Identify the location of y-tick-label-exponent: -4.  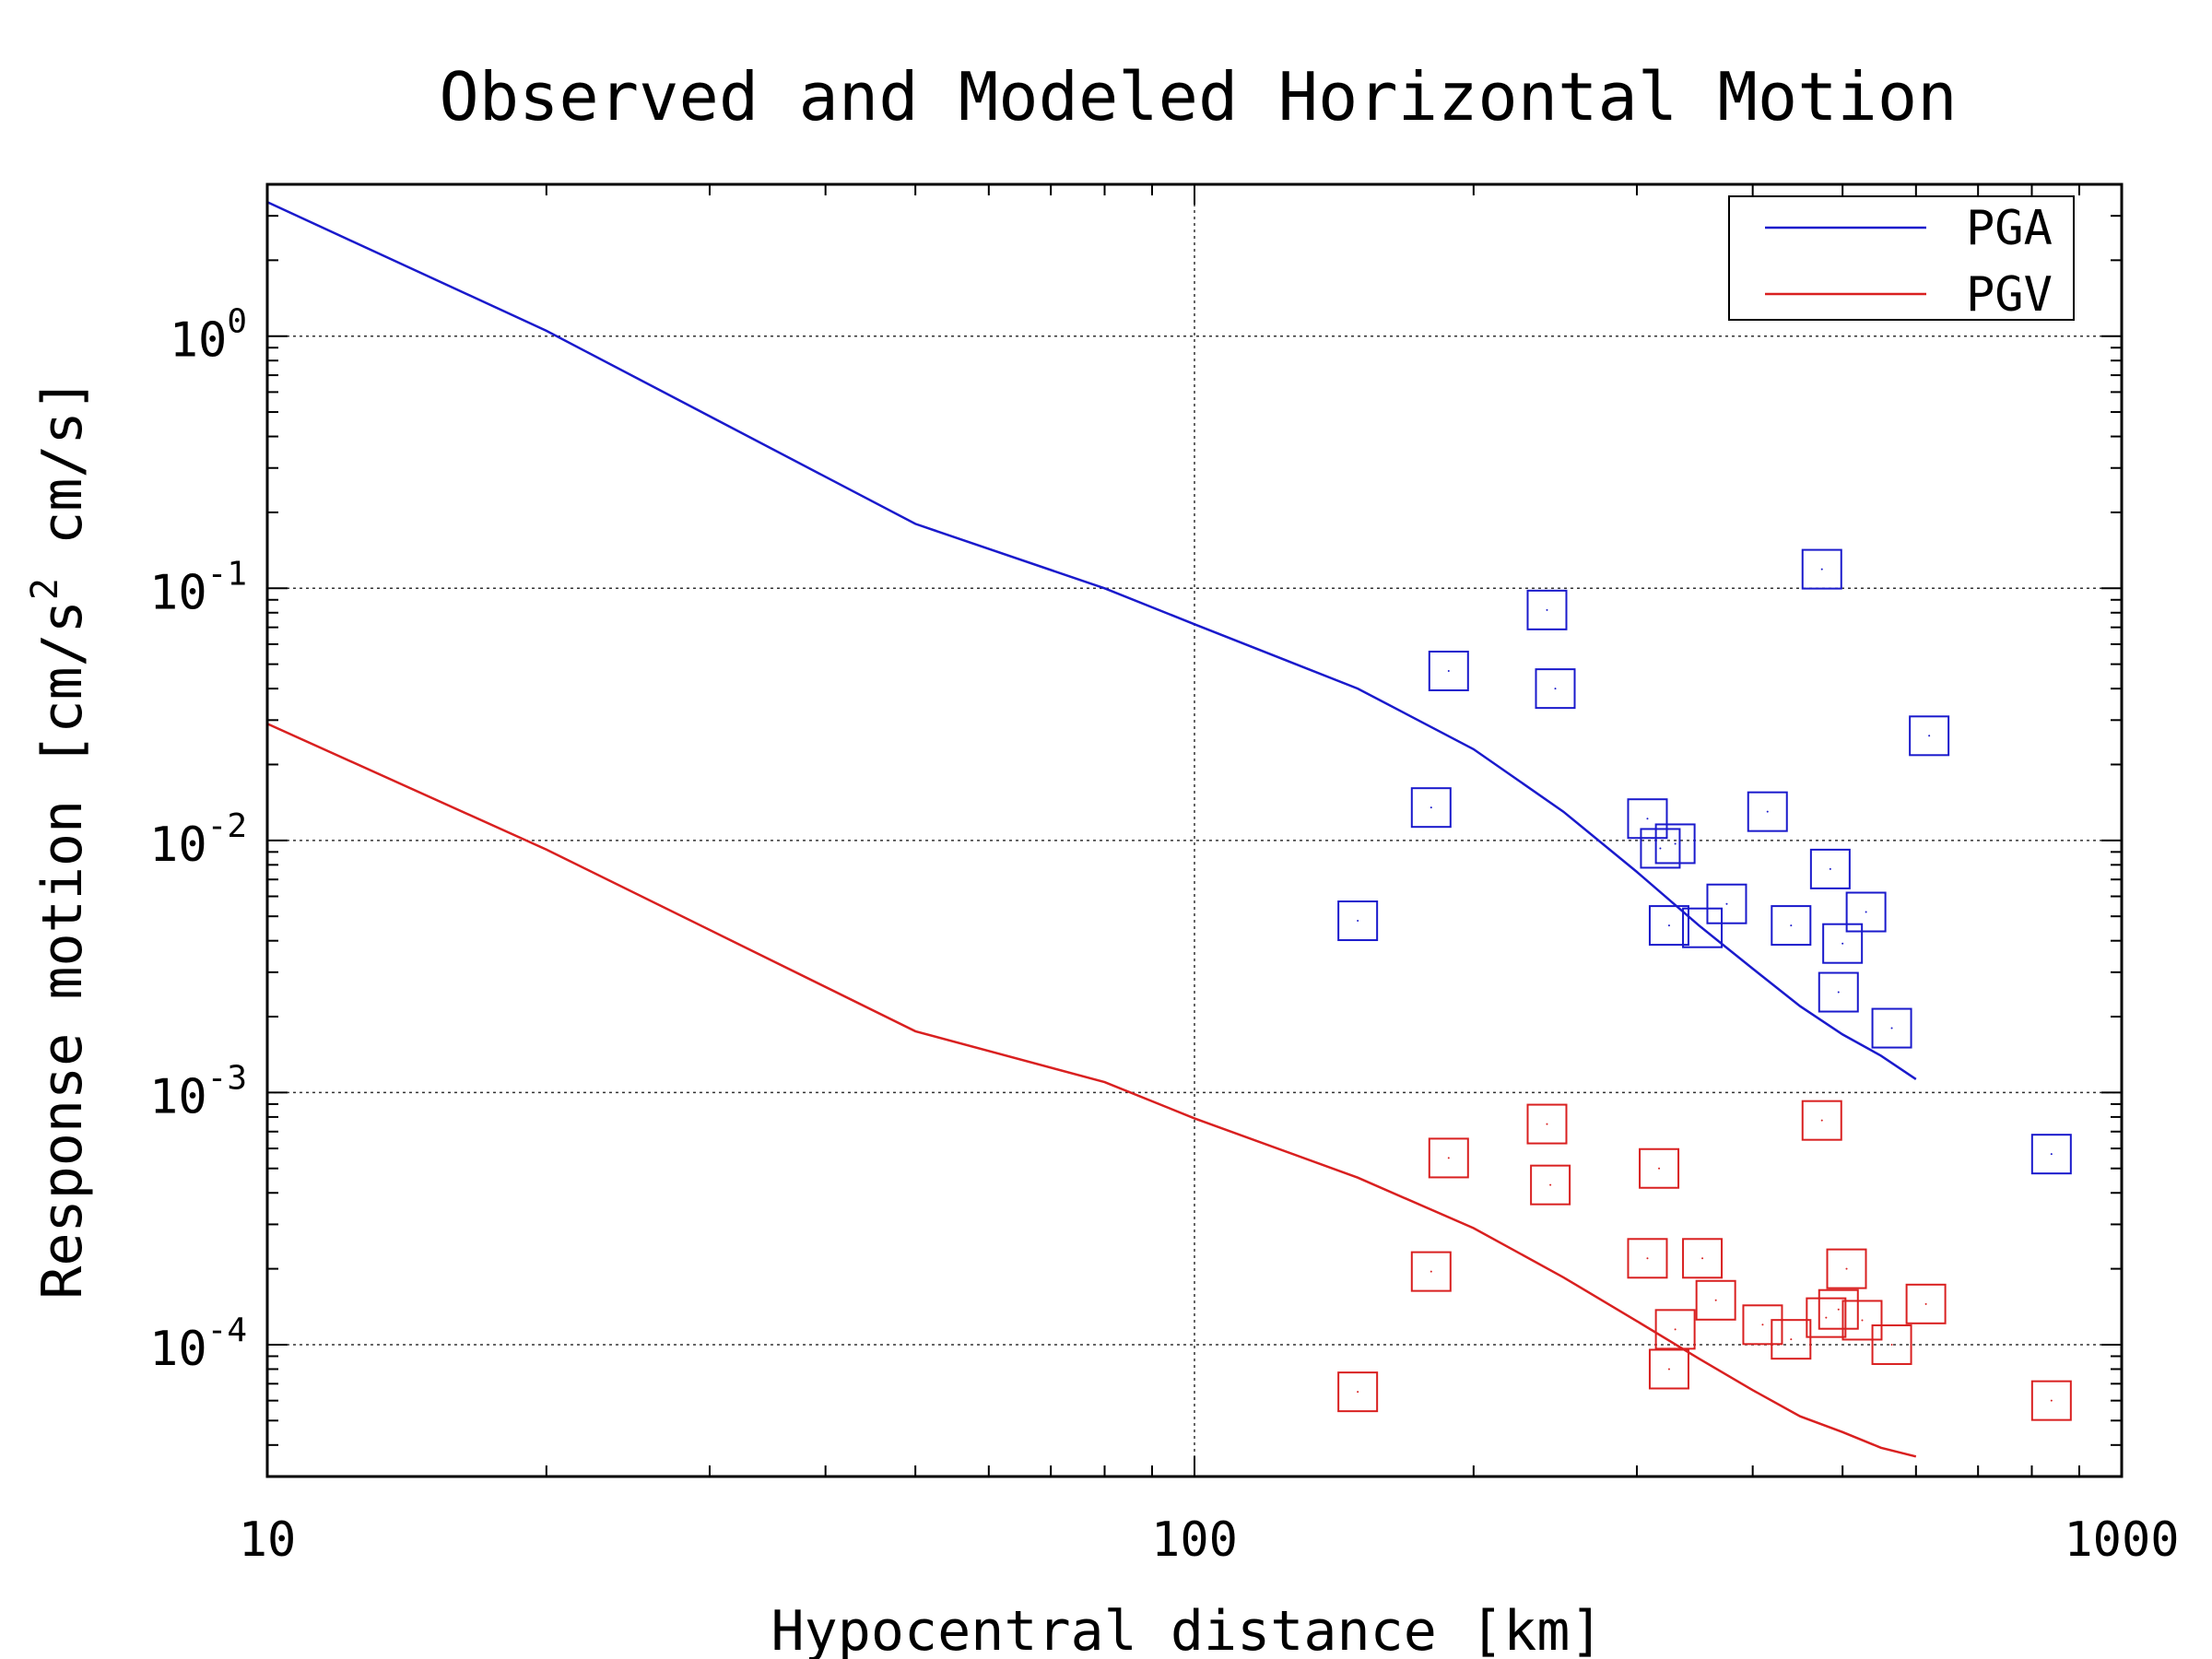
(227, 1330).